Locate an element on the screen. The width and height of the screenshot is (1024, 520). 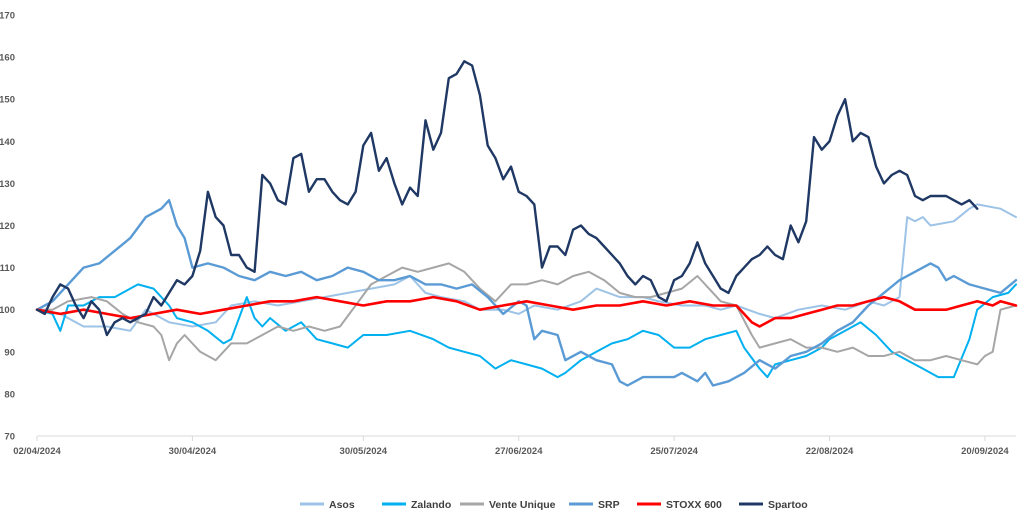
y-tick-label: 130 is located at coordinates (7, 184).